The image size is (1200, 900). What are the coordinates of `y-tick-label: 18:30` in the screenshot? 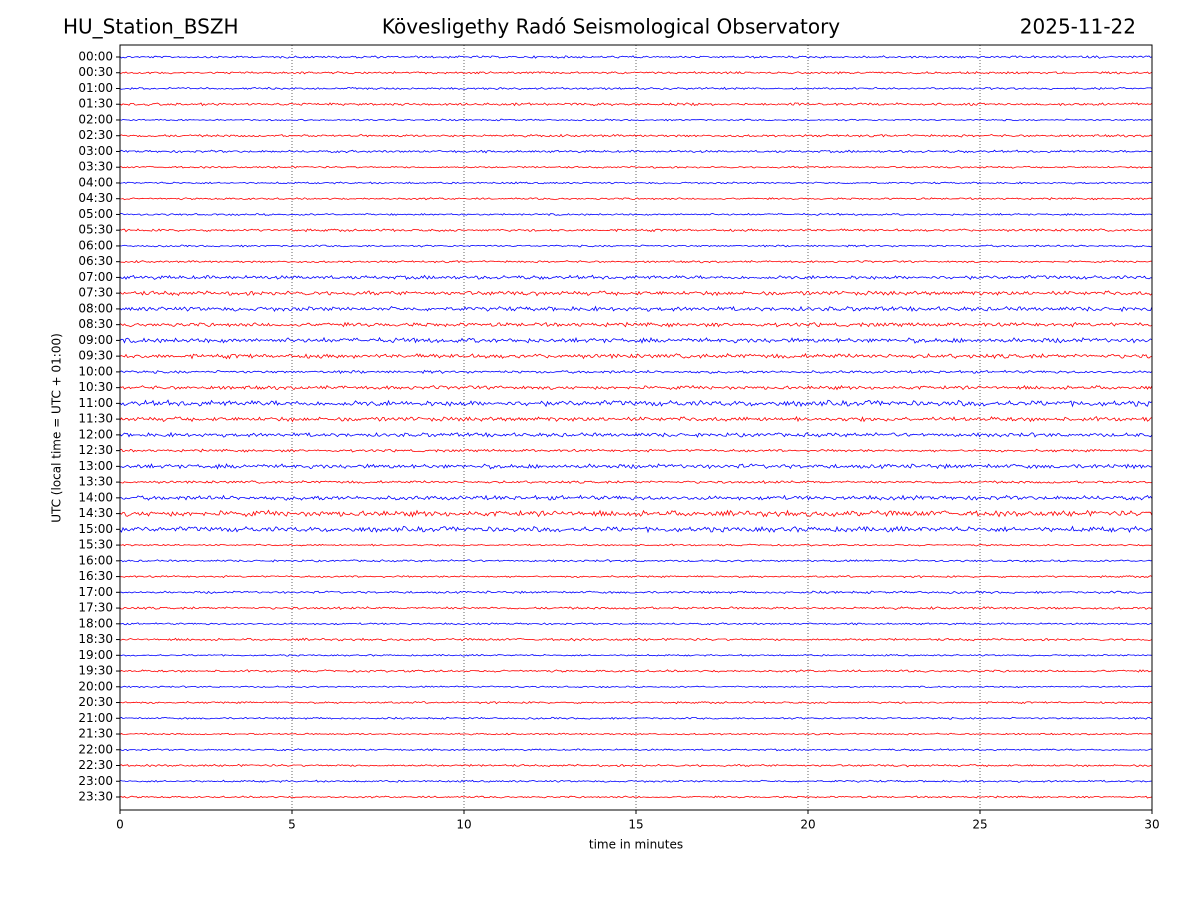 It's located at (95, 639).